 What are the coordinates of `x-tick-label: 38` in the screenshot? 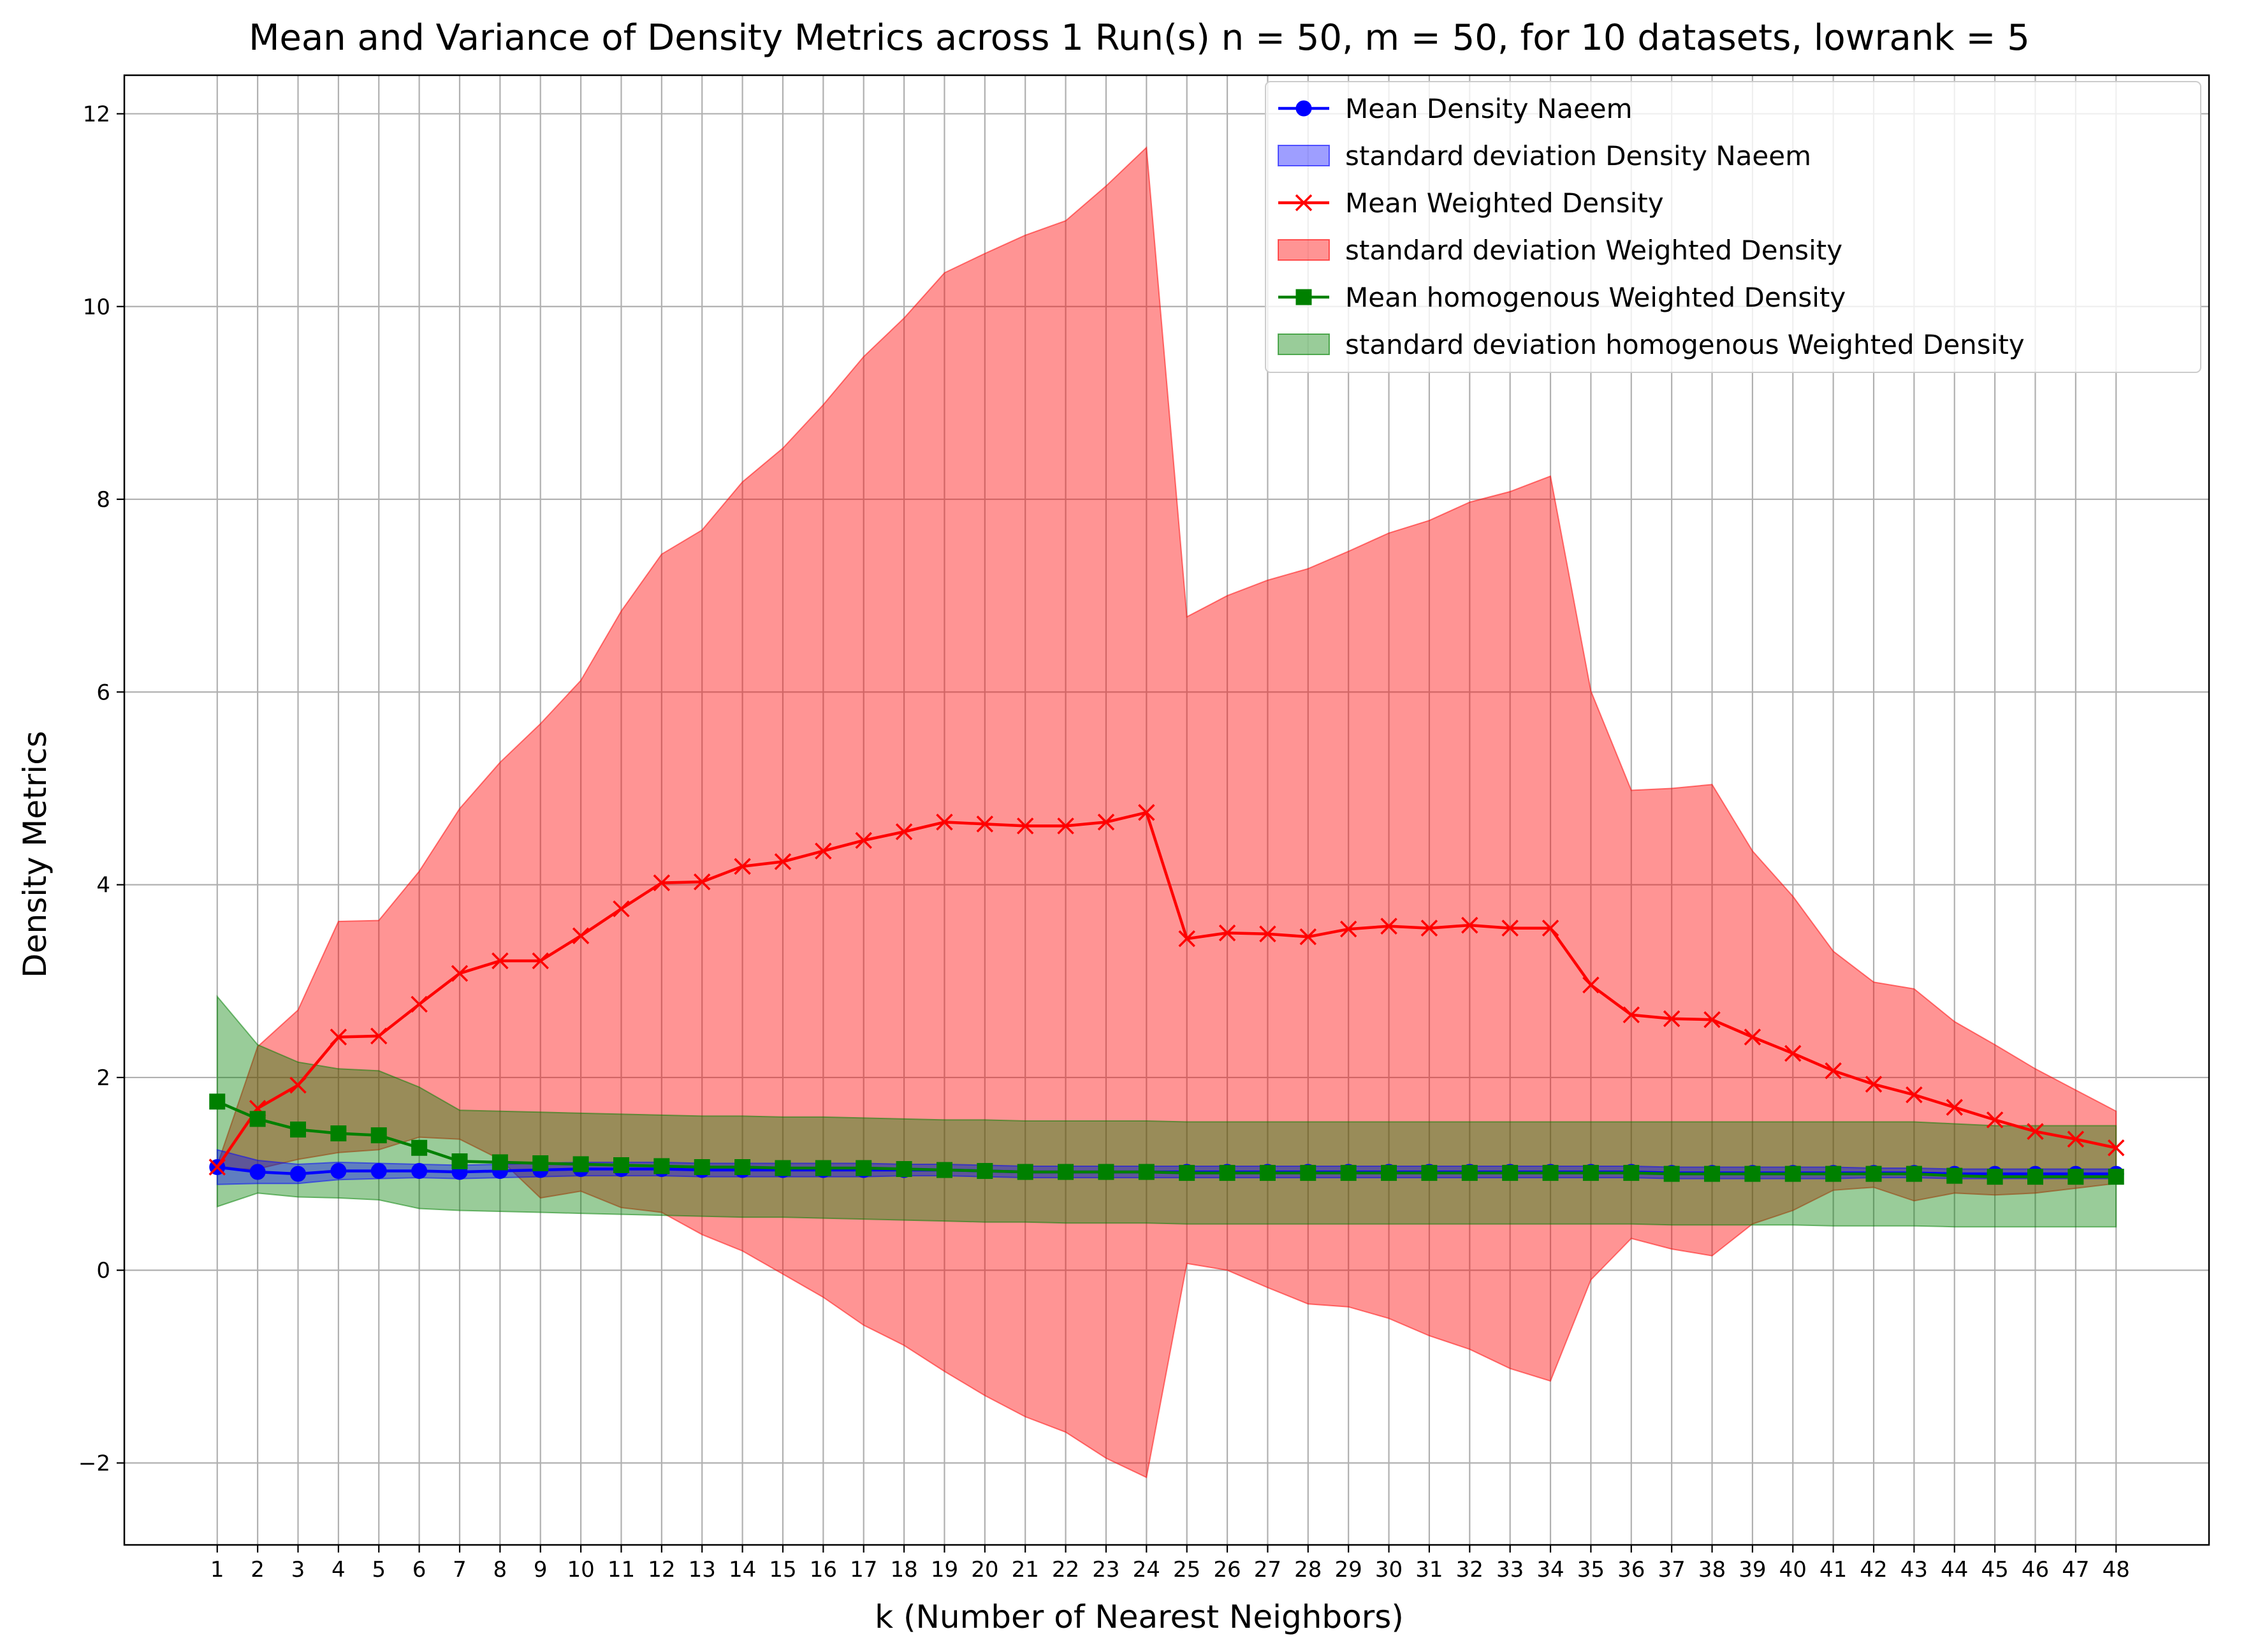 It's located at (1712, 1570).